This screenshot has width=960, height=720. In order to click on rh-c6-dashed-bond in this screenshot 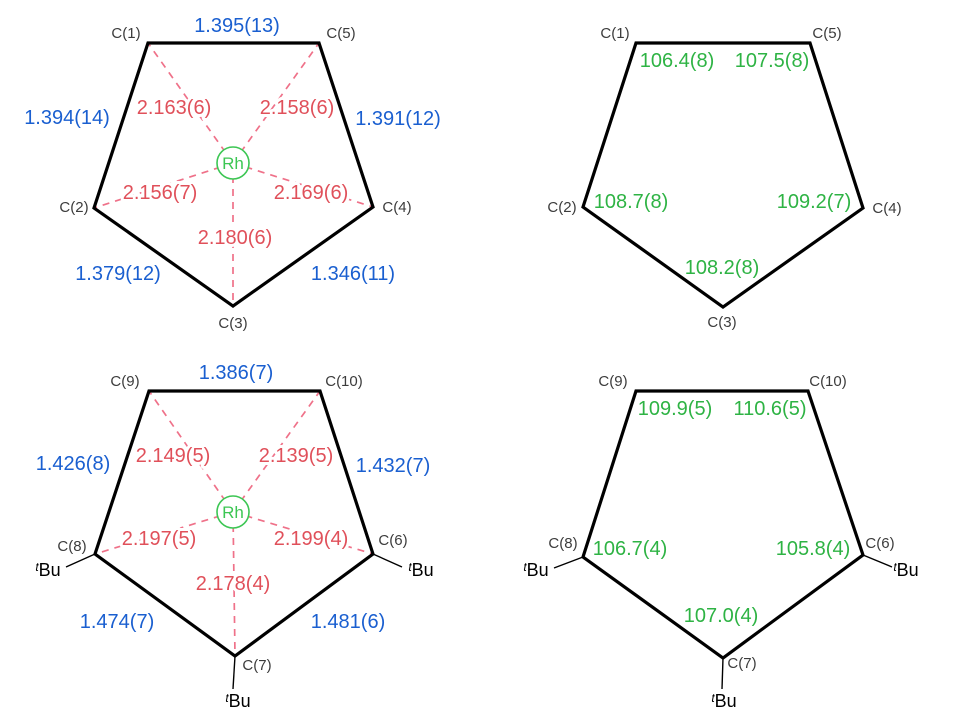, I will do `click(303, 533)`.